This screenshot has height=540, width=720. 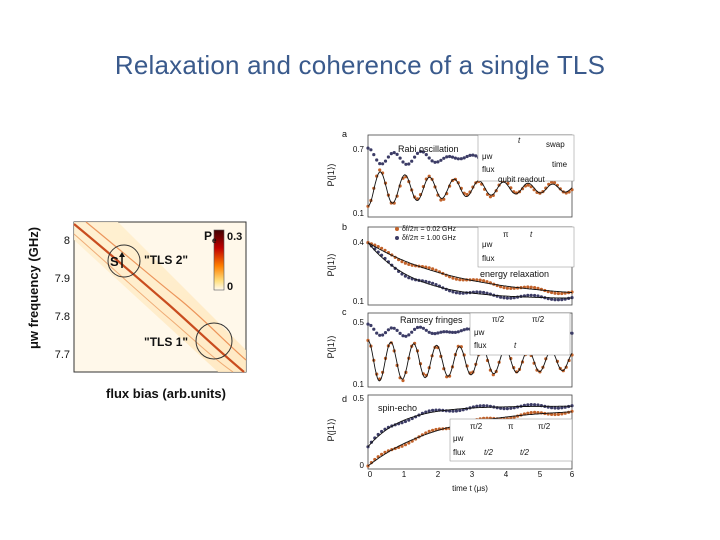 I want to click on x-tick-label: 4, so click(x=506, y=474).